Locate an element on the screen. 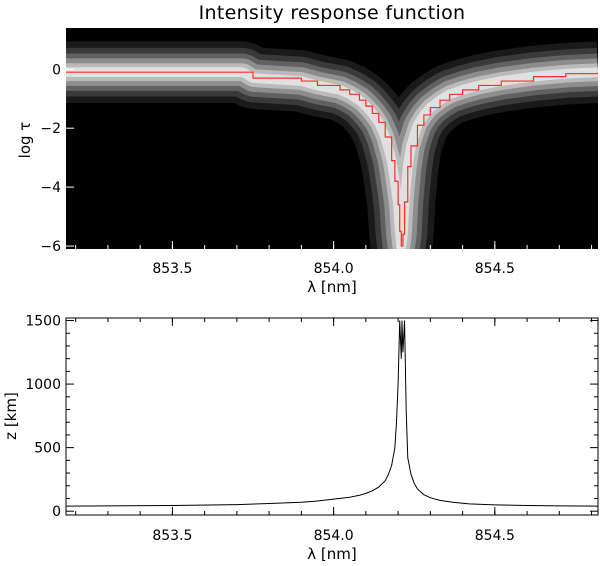 The image size is (600, 566). chart-title: Intensity response function is located at coordinates (332, 13).